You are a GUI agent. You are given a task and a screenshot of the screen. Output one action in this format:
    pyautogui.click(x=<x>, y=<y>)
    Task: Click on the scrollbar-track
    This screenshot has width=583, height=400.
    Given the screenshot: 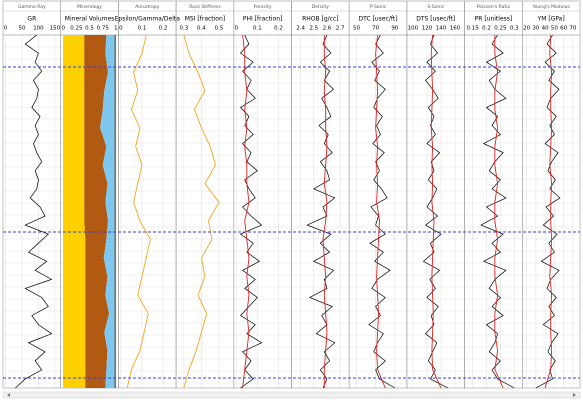 What is the action you would take?
    pyautogui.click(x=291, y=395)
    